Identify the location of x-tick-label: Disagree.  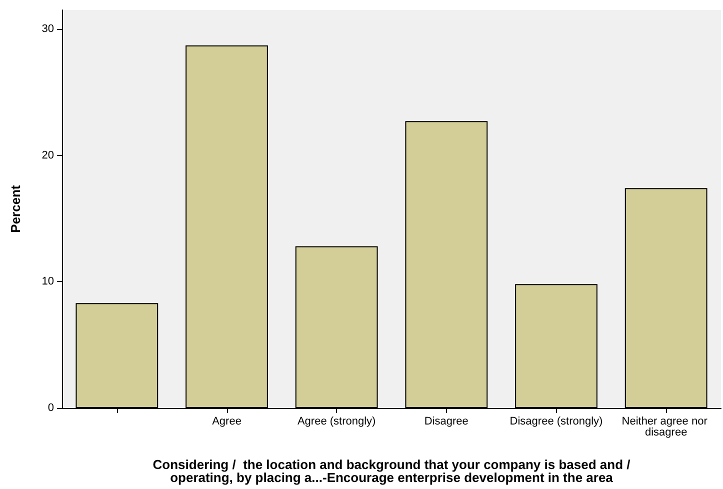
(446, 422).